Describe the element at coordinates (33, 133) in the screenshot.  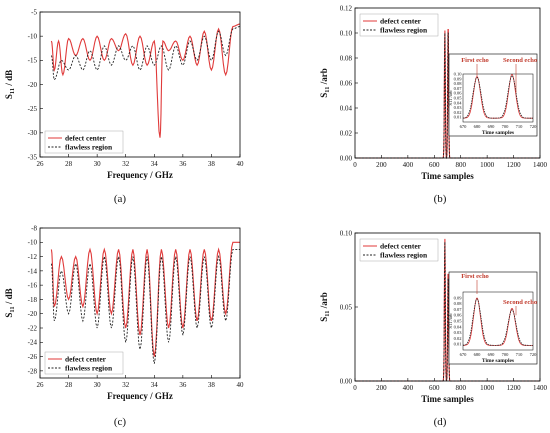
I see `y-tick-label: -30` at that location.